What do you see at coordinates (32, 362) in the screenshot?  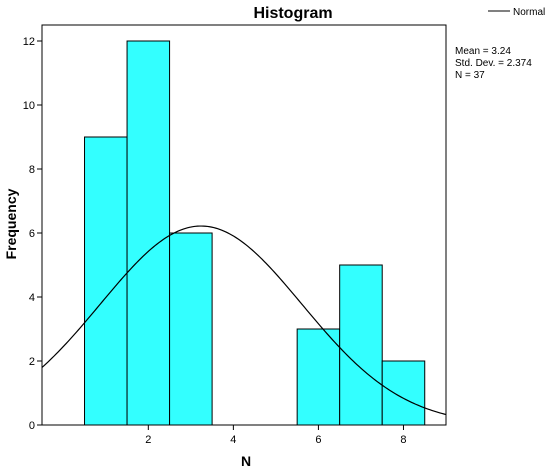 I see `y-tick-label-2: 2` at bounding box center [32, 362].